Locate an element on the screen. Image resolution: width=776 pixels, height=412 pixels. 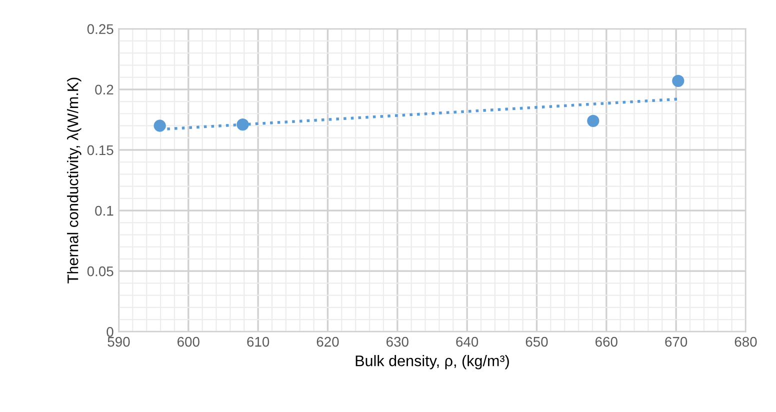
x-tick-label: 650 is located at coordinates (537, 341).